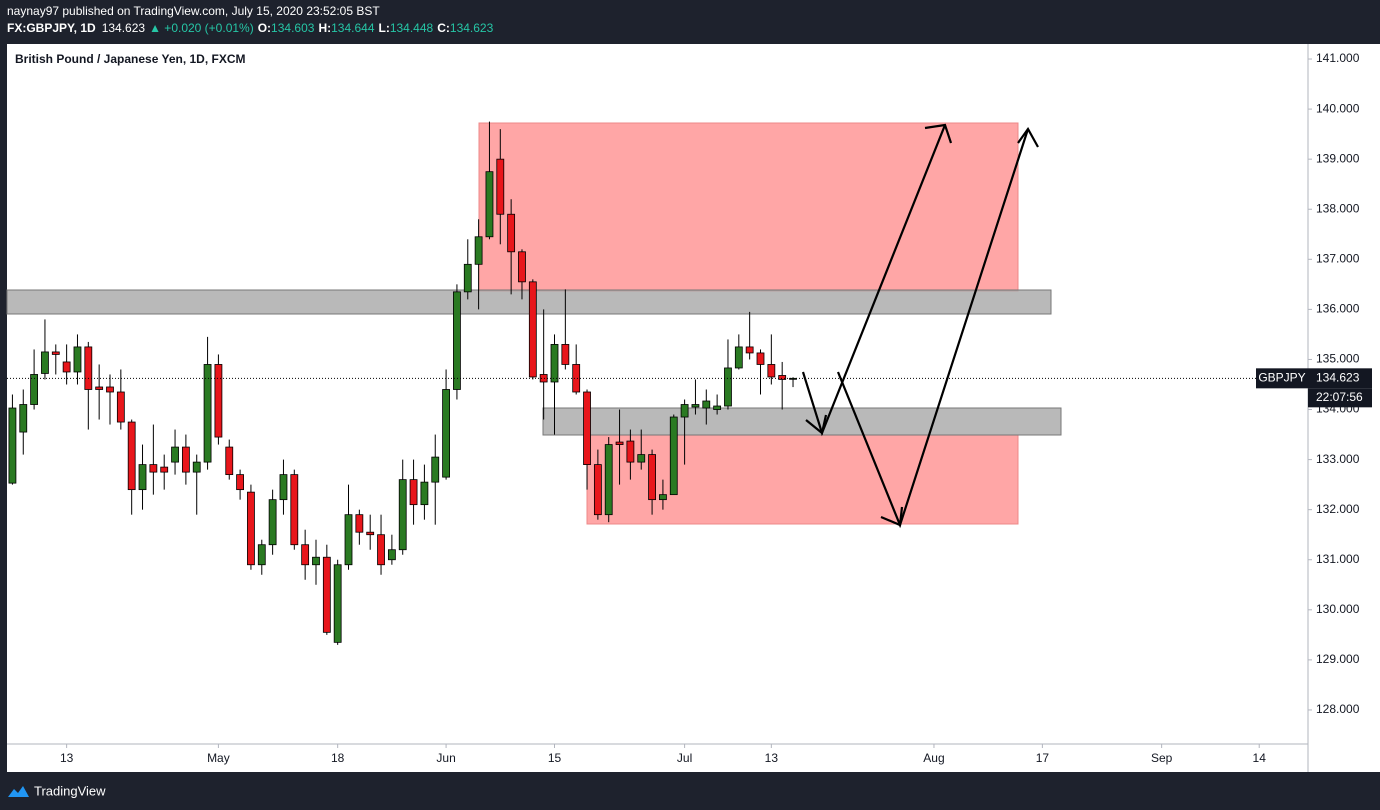 This screenshot has width=1380, height=810. I want to click on x-tick-label: May, so click(218, 758).